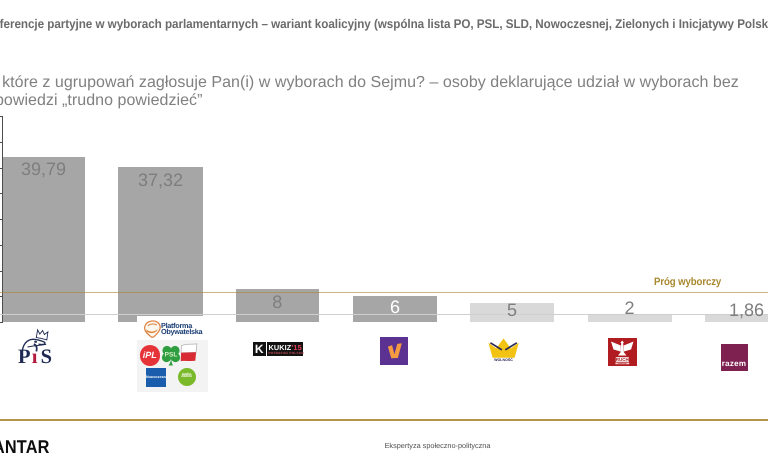 The image size is (768, 465). What do you see at coordinates (622, 363) in the screenshot?
I see `svg-text: NARODOWY` at bounding box center [622, 363].